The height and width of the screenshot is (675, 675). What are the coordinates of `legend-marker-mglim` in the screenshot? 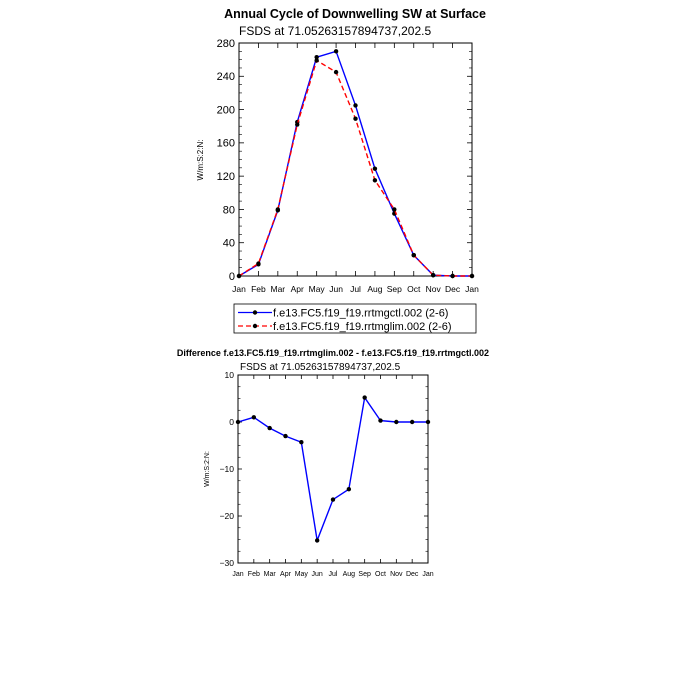 It's located at (255, 326).